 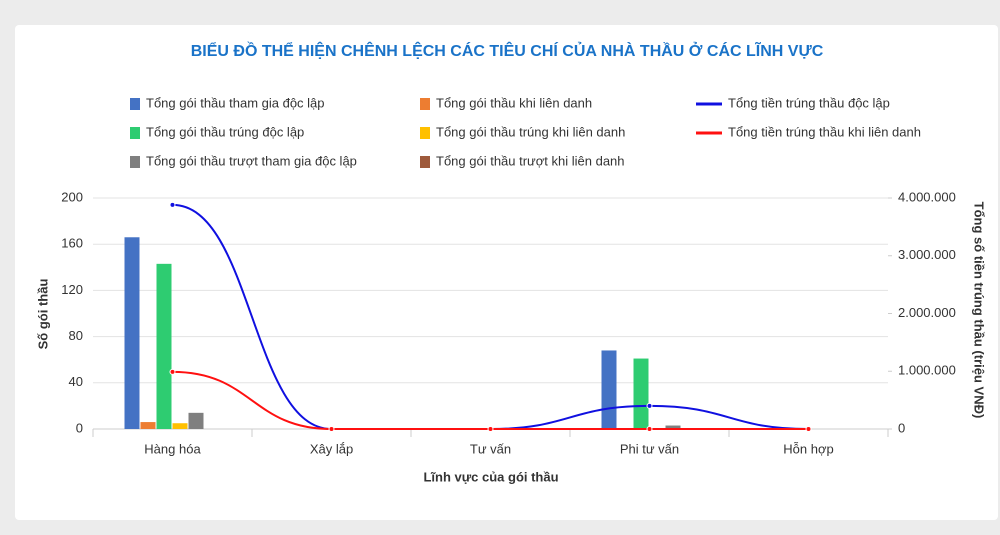 What do you see at coordinates (251, 160) in the screenshot?
I see `legend-label: Tổng gói thầu trượt tham gia độc lập` at bounding box center [251, 160].